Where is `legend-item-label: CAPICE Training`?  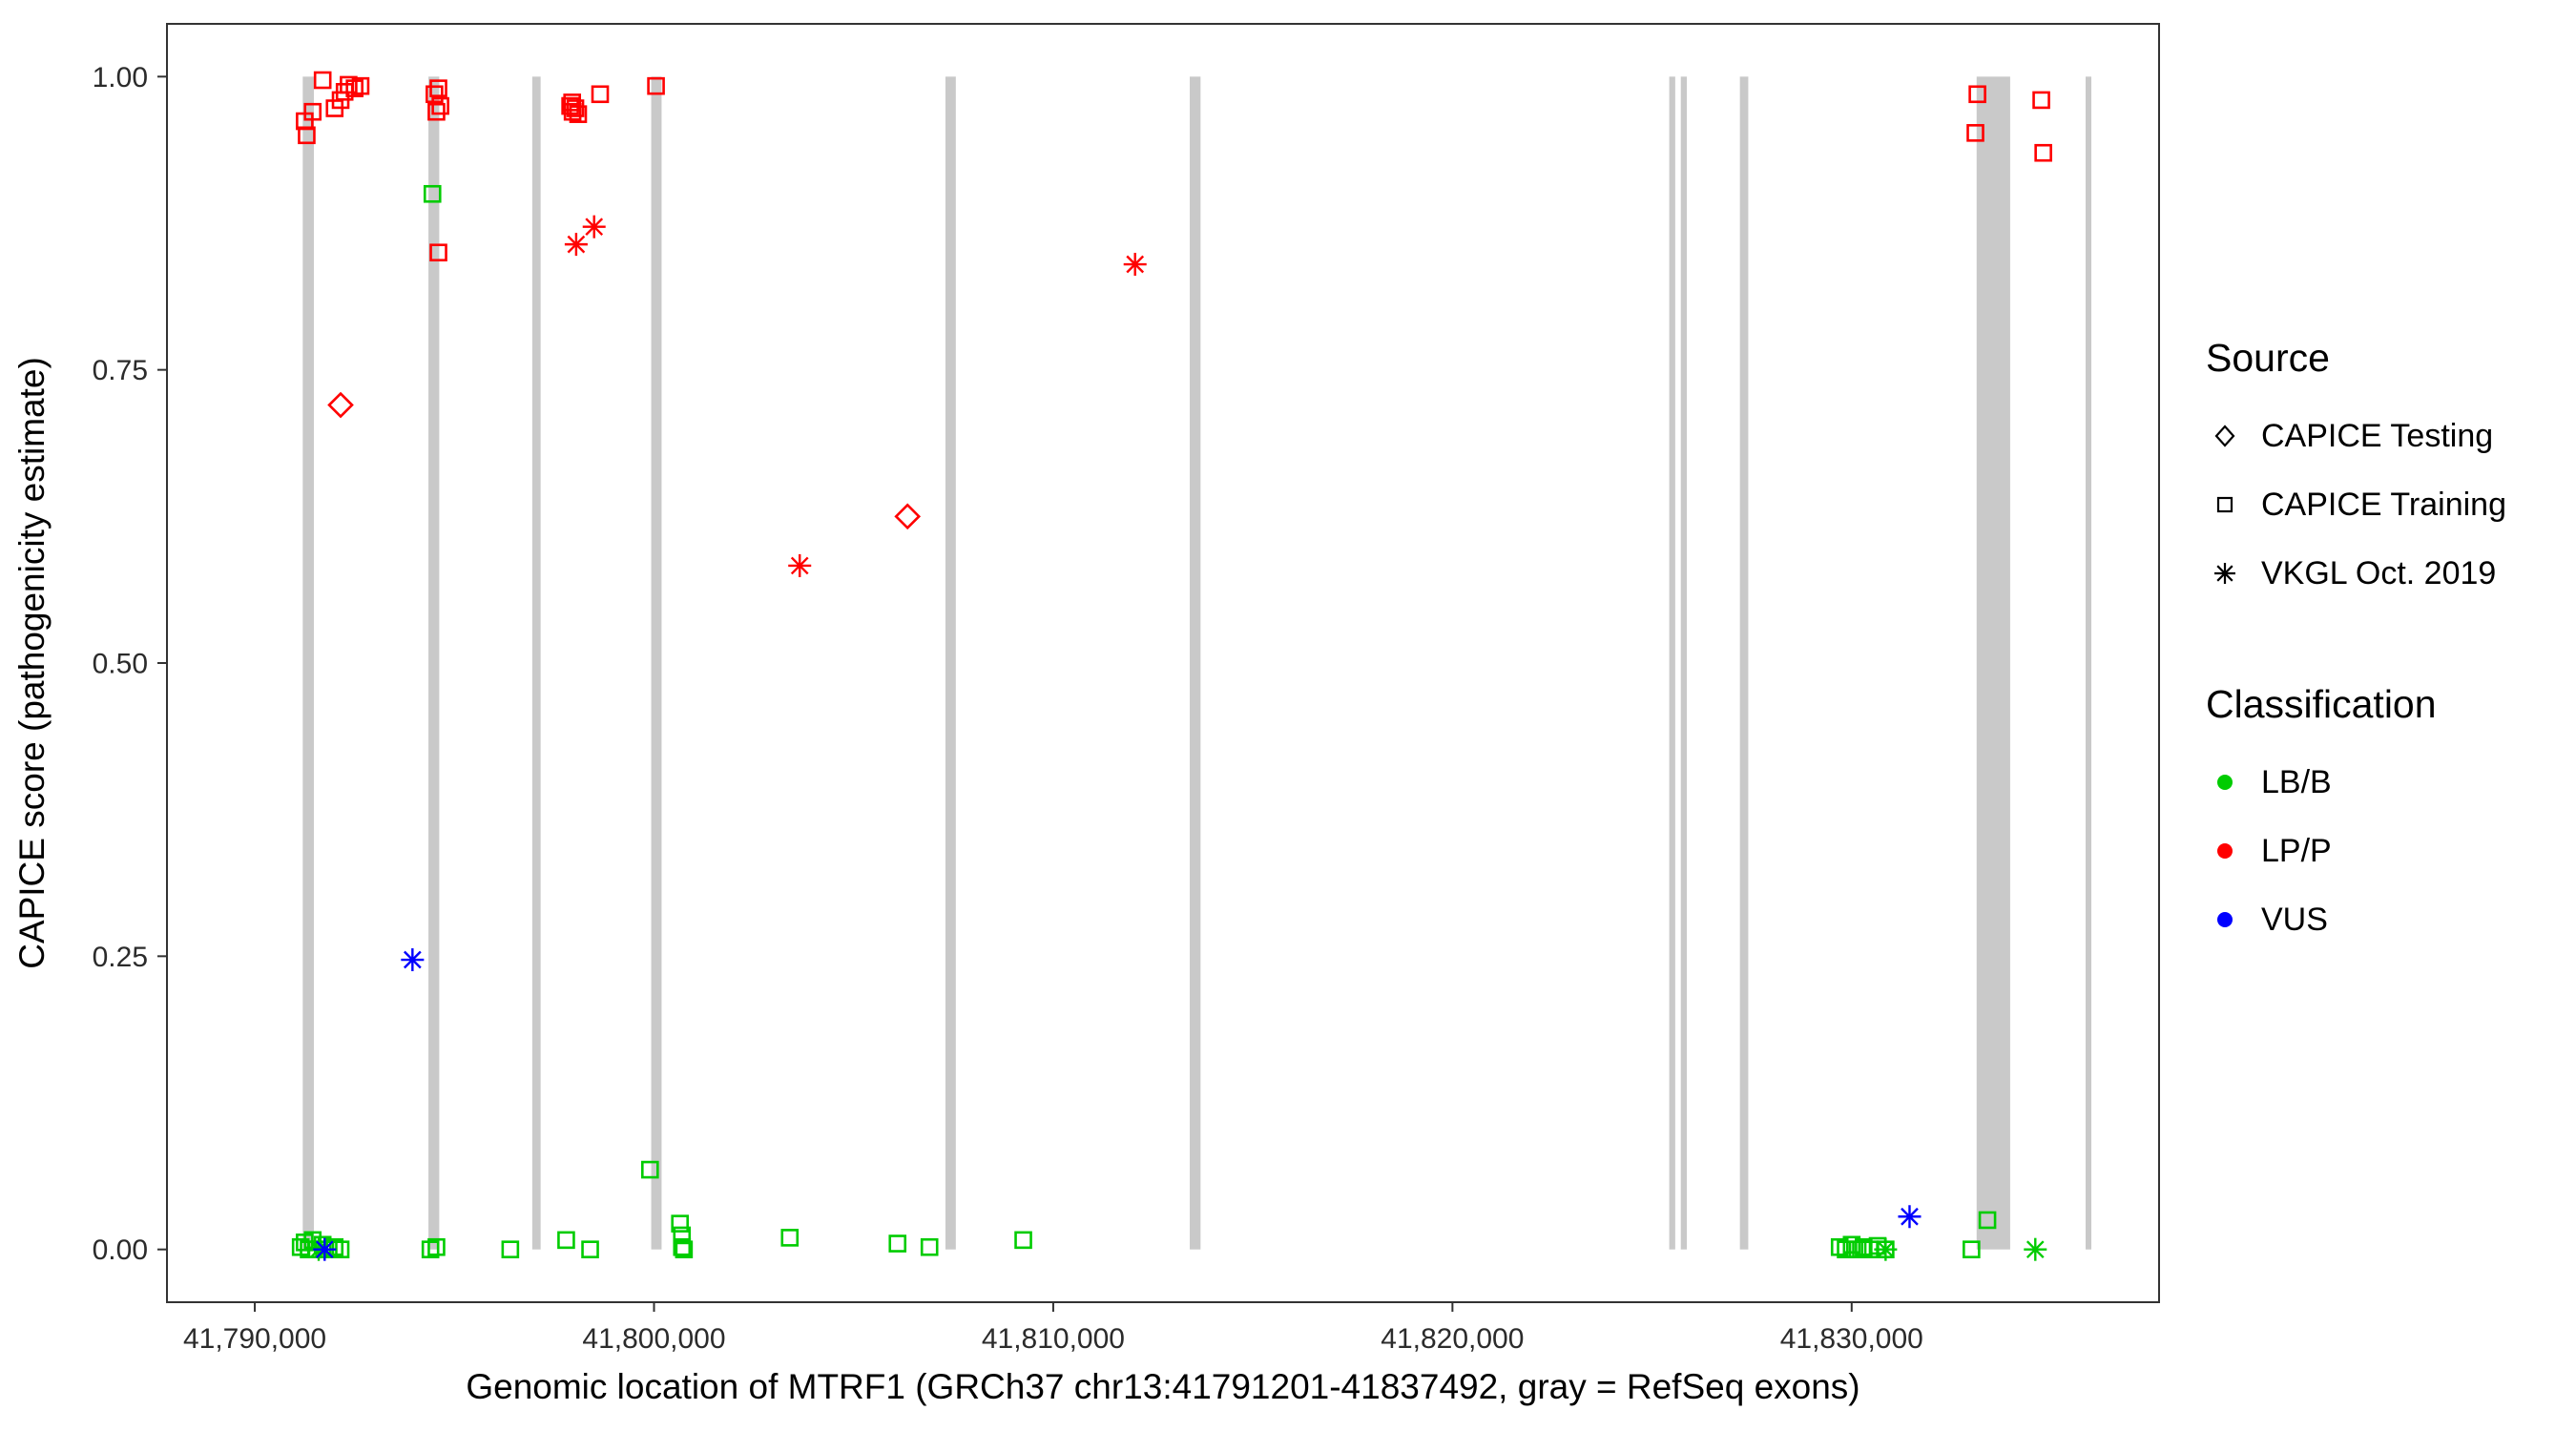 legend-item-label: CAPICE Training is located at coordinates (2383, 504).